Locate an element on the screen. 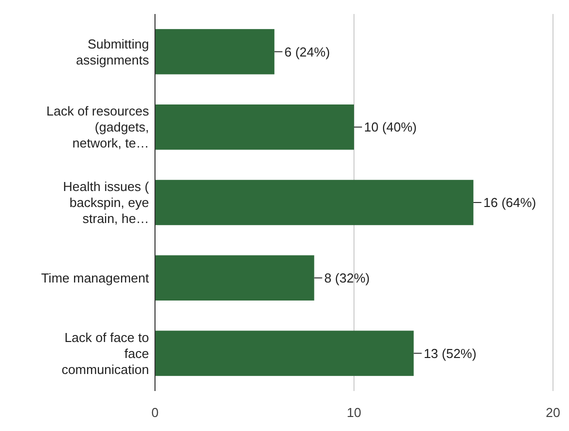 This screenshot has width=569, height=431. x-tick-label: 20 is located at coordinates (553, 412).